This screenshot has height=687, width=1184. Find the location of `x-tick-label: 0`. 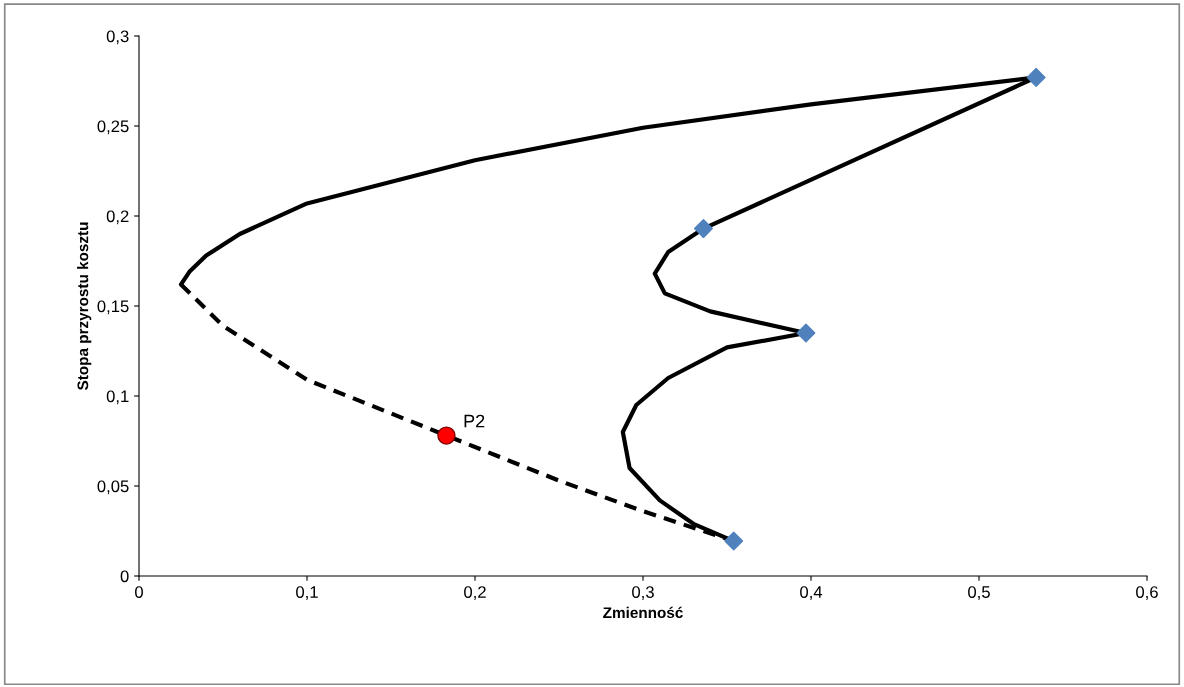

x-tick-label: 0 is located at coordinates (139, 592).